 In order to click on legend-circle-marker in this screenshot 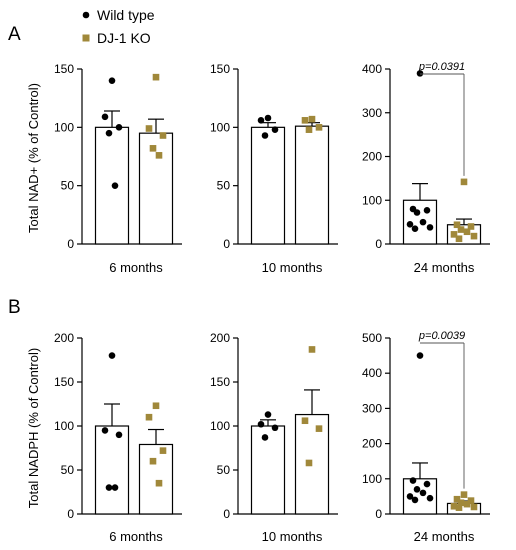, I will do `click(86, 15)`.